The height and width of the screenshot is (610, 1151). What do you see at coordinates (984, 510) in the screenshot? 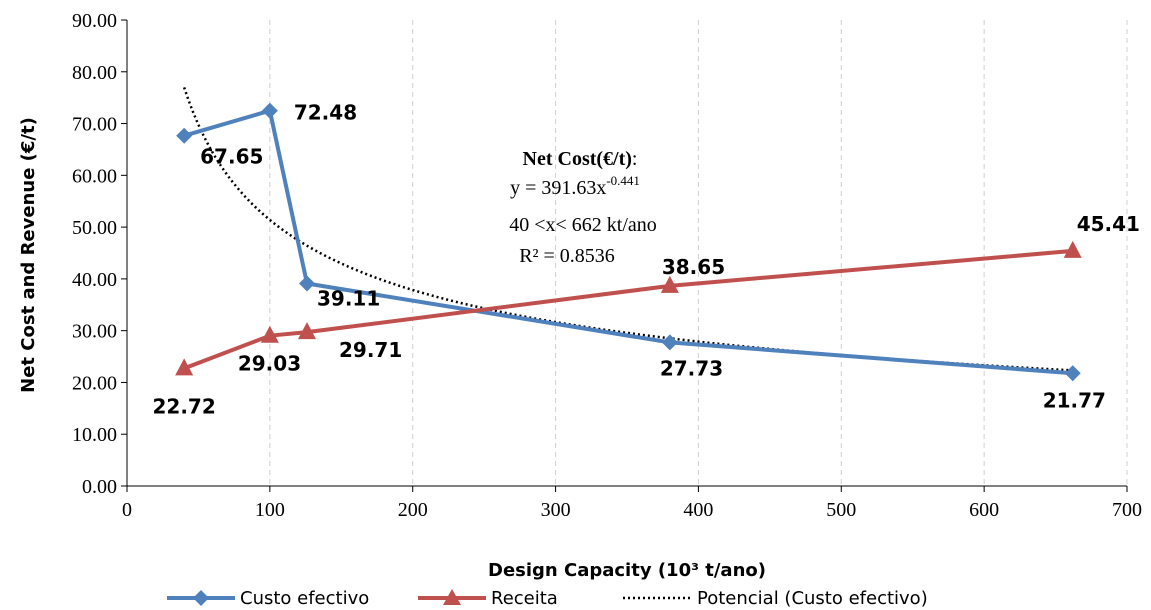
I see `x-tick-label: 600` at bounding box center [984, 510].